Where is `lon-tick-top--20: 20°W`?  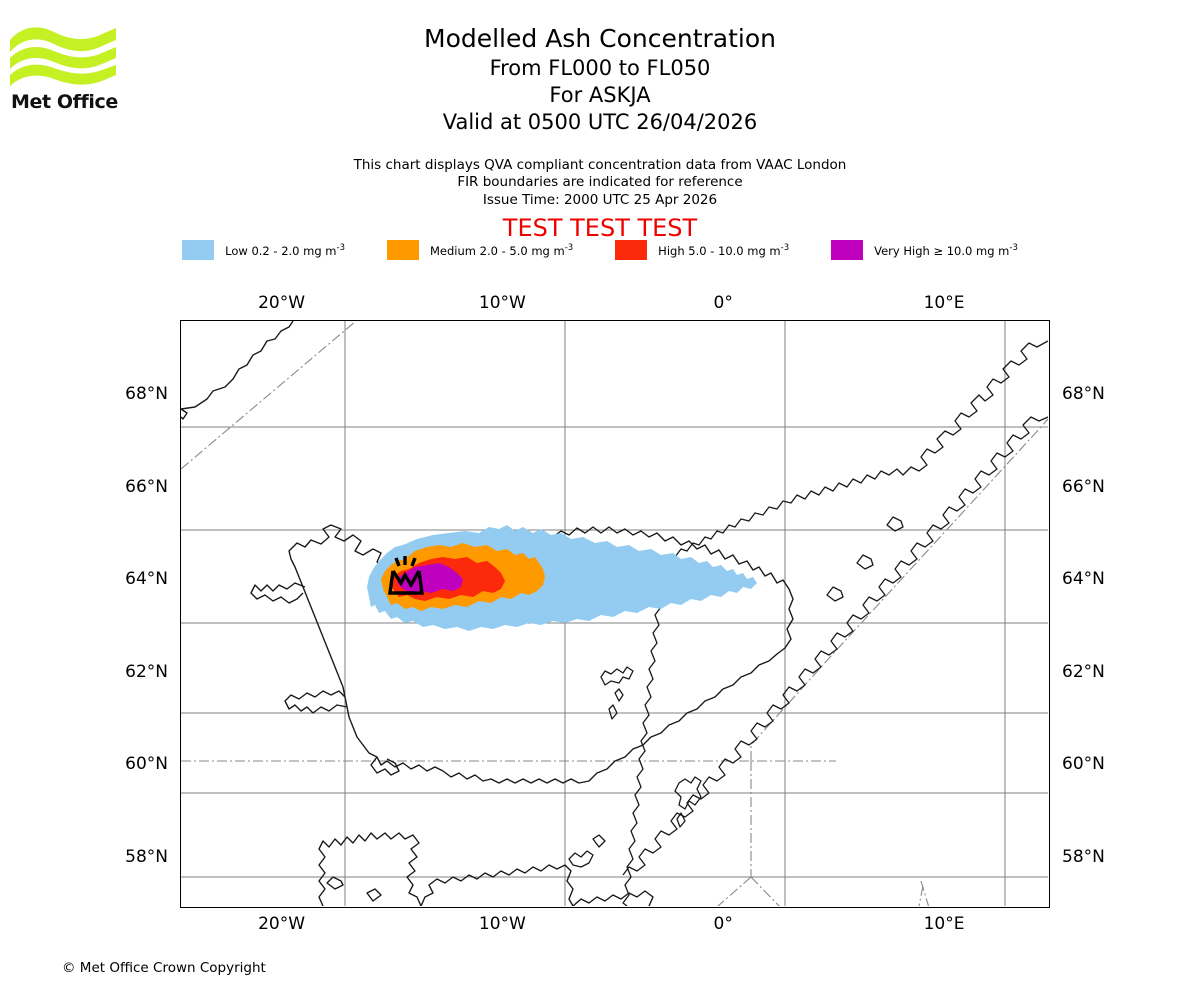
lon-tick-top--20: 20°W is located at coordinates (282, 303).